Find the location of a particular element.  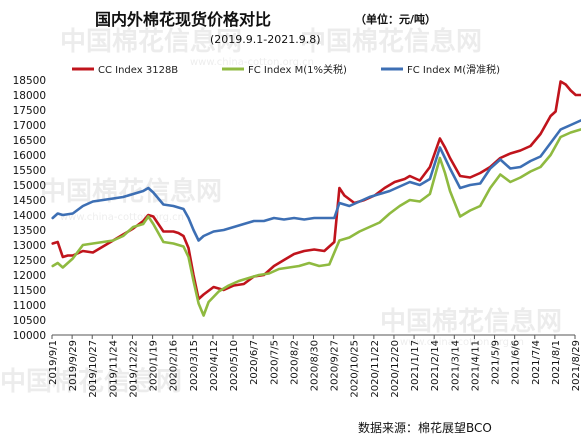

legend-label: FC Index M(滑准税) is located at coordinates (453, 69).